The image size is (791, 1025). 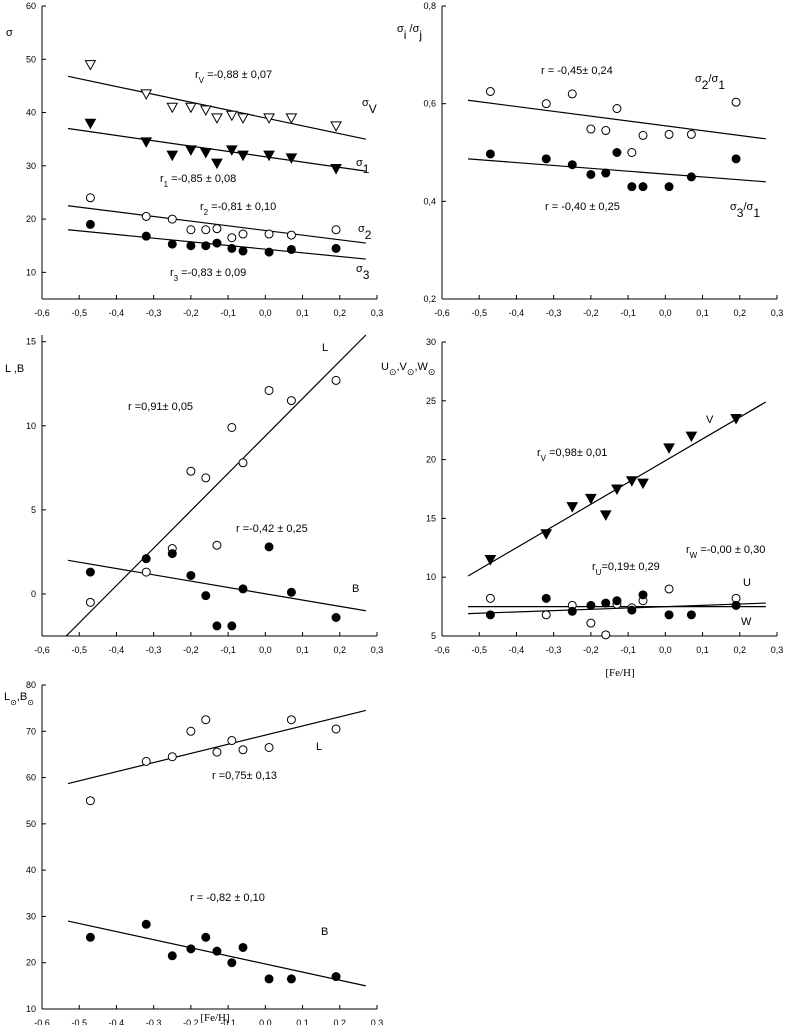 What do you see at coordinates (22, 697) in the screenshot?
I see `y-axis-label-part: ,B` at bounding box center [22, 697].